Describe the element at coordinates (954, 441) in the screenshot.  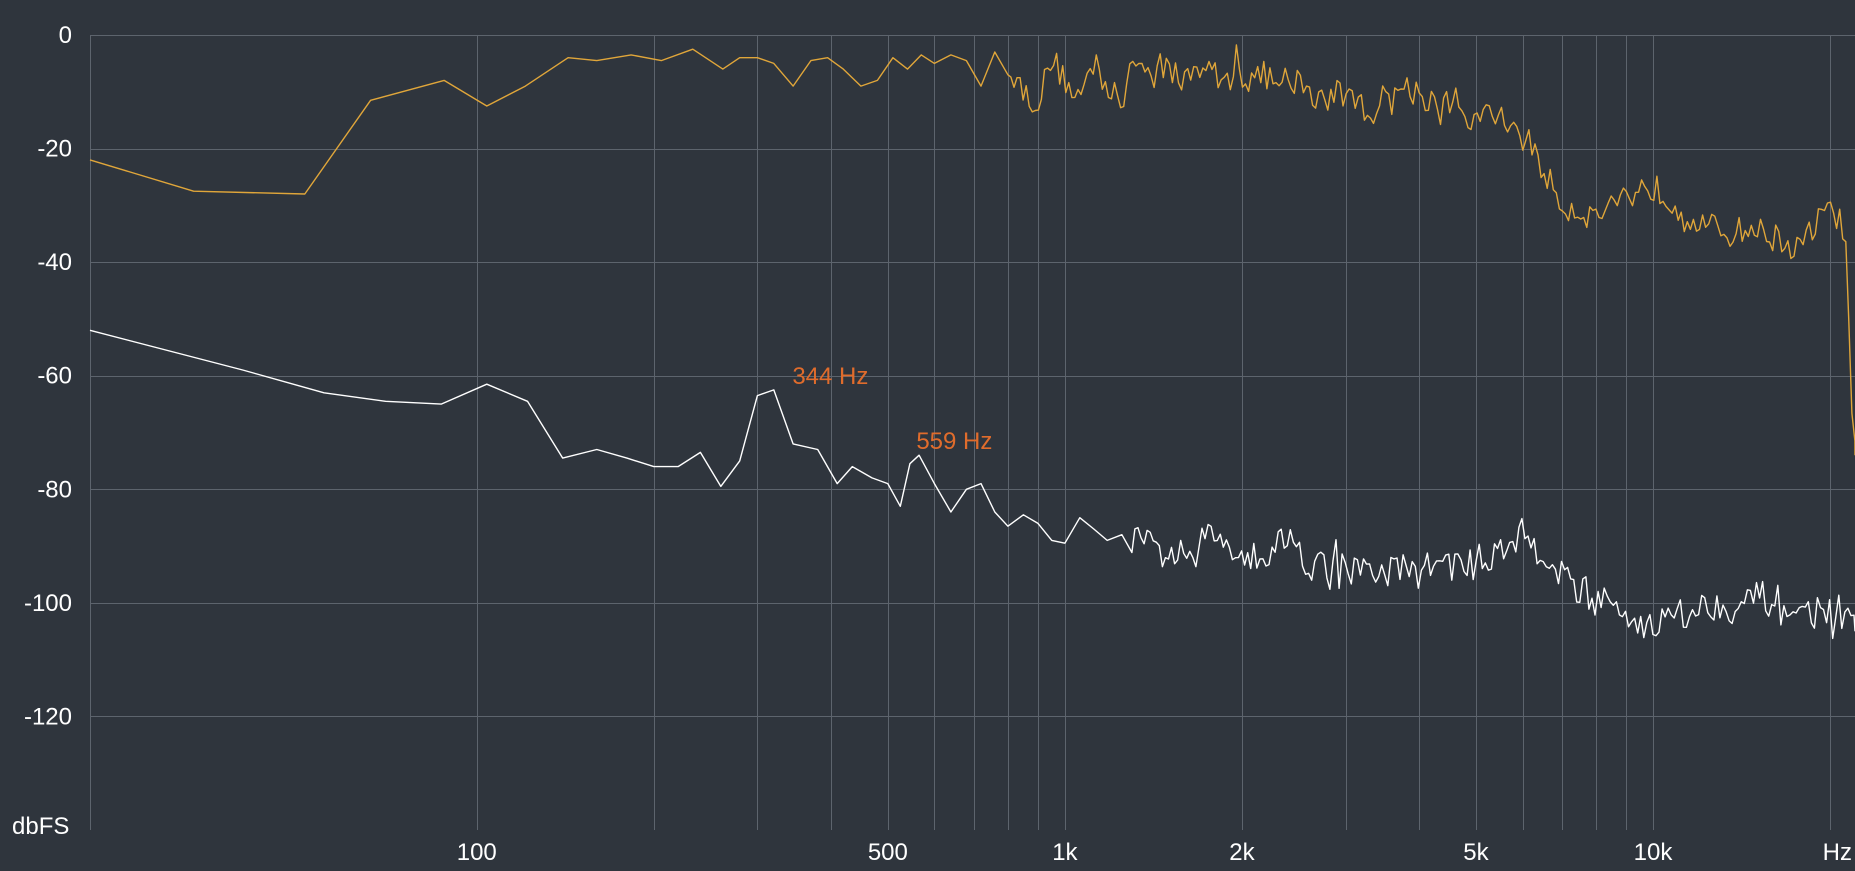
I see `peak-label: 559 Hz` at that location.